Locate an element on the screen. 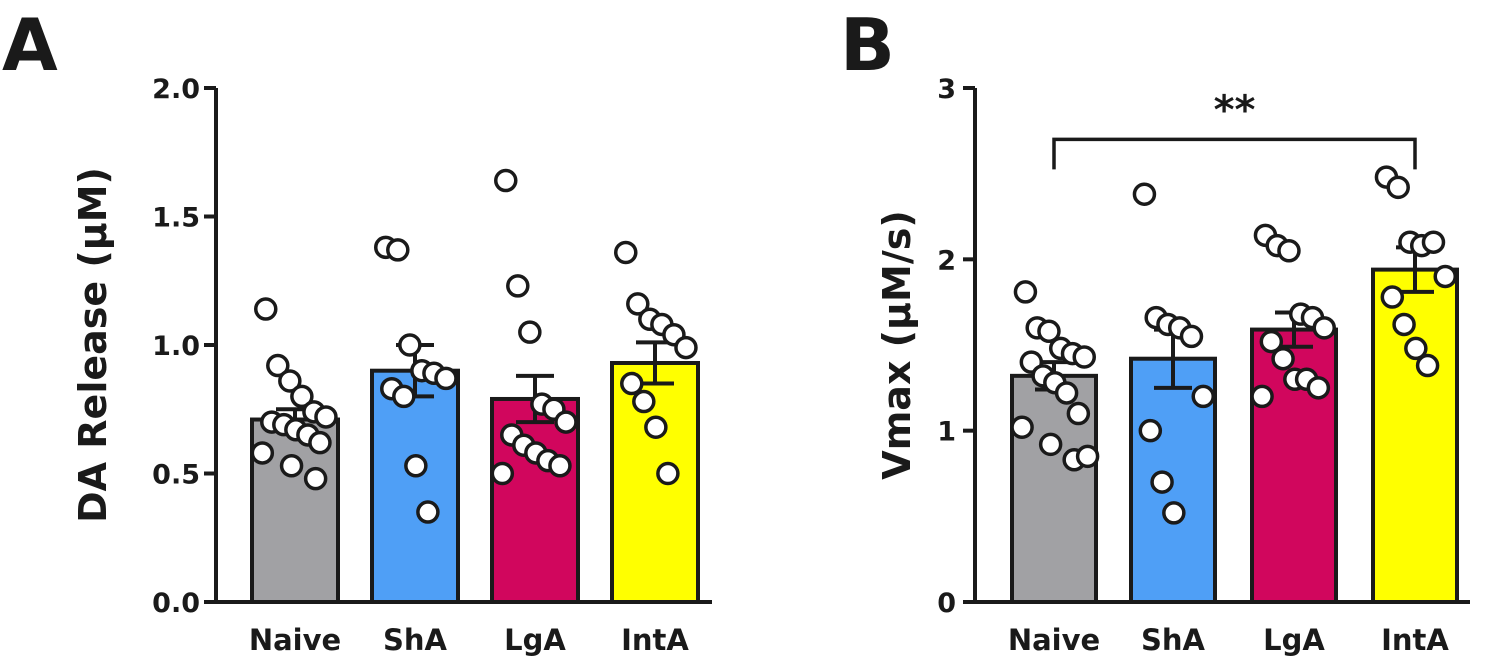 Image resolution: width=1498 pixels, height=670 pixels. panel-a-bar-sha is located at coordinates (415, 486).